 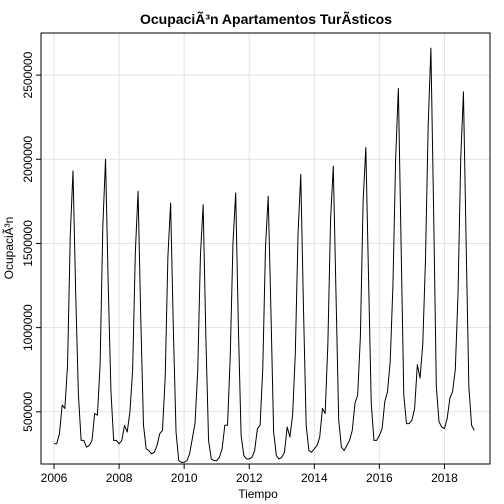 What do you see at coordinates (28, 243) in the screenshot?
I see `y-tick-label: 1500000` at bounding box center [28, 243].